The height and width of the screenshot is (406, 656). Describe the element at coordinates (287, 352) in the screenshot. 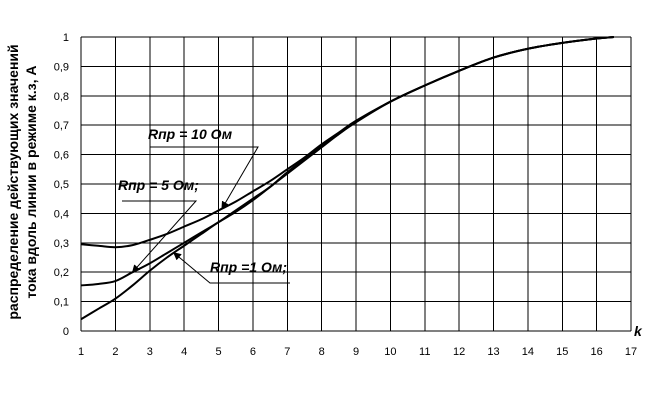

I see `x-tick-7: 7` at that location.